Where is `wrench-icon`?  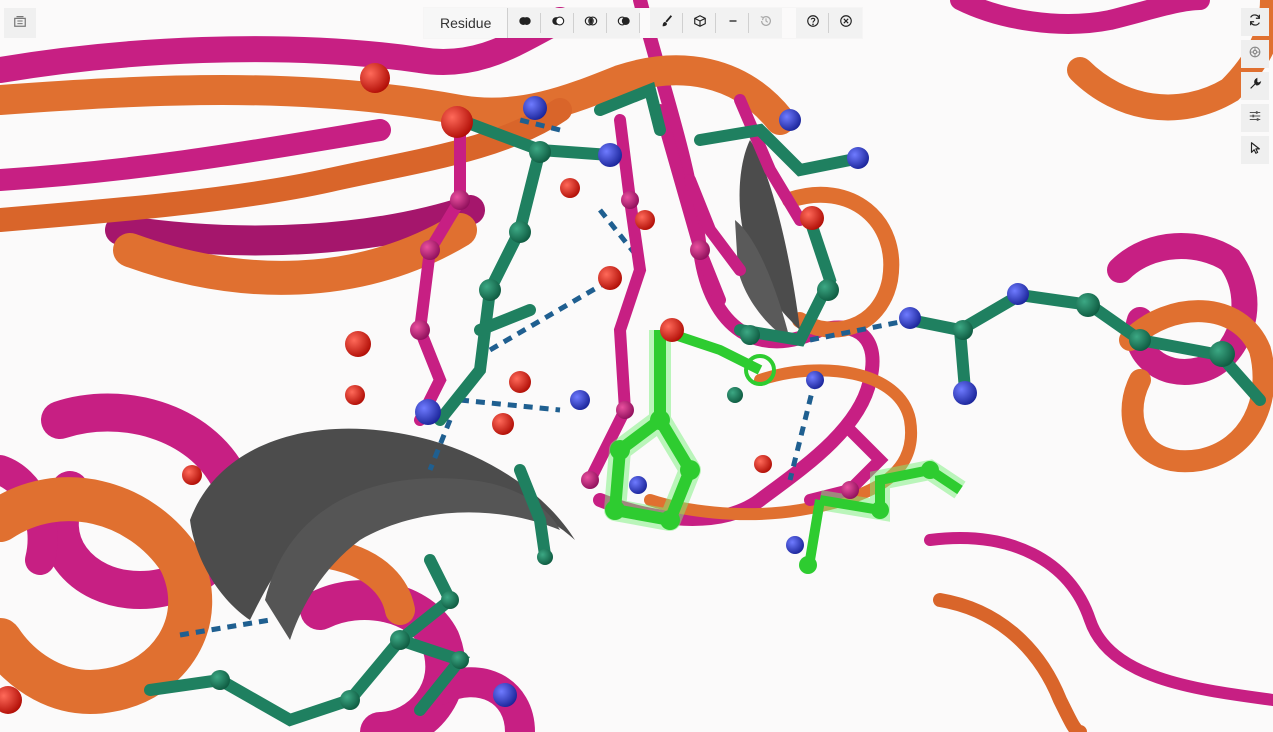
wrench-icon is located at coordinates (1255, 86).